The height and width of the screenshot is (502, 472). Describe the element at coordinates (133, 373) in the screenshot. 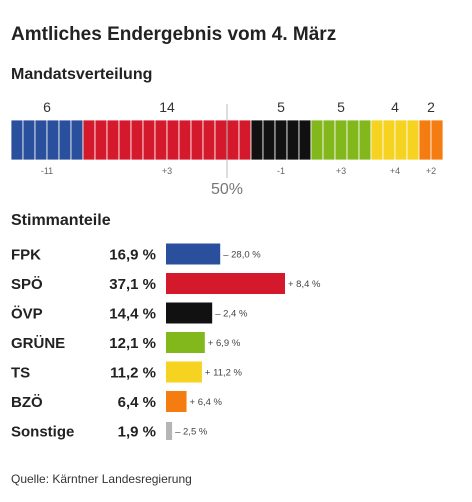

I see `vote-share-ts: 11,2 %` at that location.